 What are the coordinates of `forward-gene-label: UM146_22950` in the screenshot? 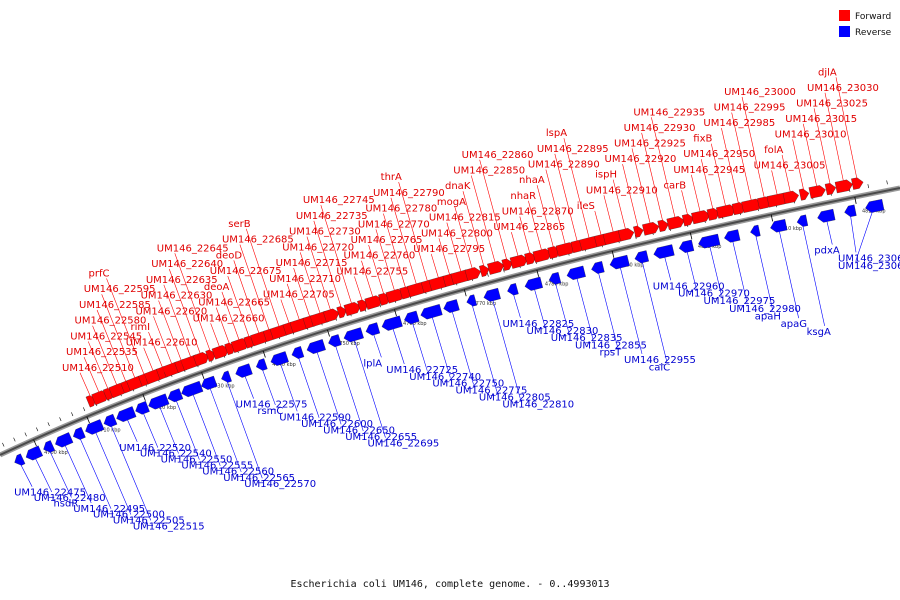 It's located at (719, 154).